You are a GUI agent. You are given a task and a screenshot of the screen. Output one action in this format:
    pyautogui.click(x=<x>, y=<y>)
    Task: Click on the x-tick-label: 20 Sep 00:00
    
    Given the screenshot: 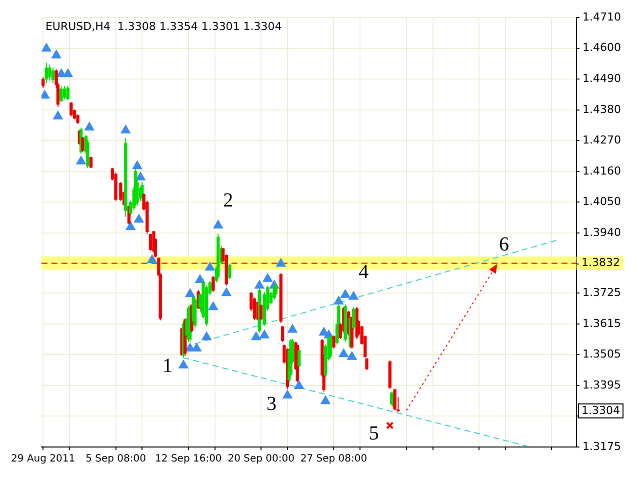 What is the action you would take?
    pyautogui.click(x=261, y=459)
    